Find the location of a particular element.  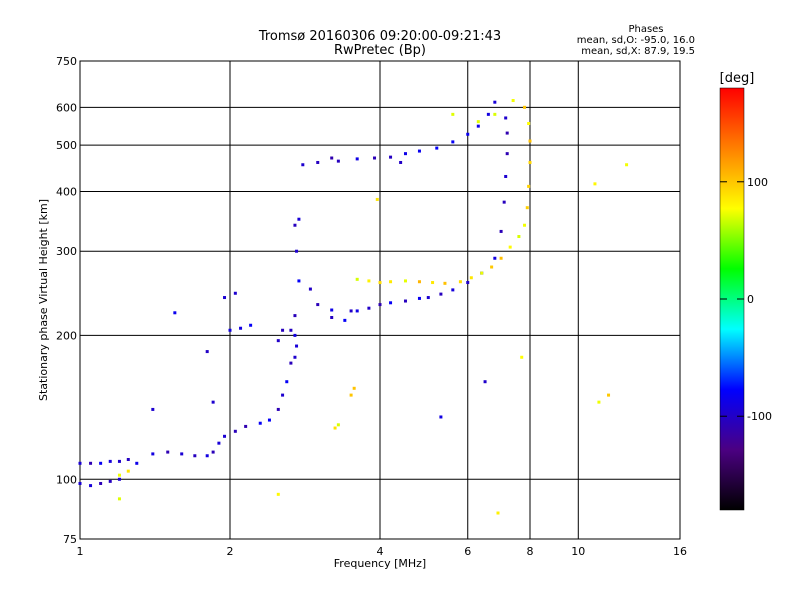

y-tick-label: 75 is located at coordinates (70, 539).